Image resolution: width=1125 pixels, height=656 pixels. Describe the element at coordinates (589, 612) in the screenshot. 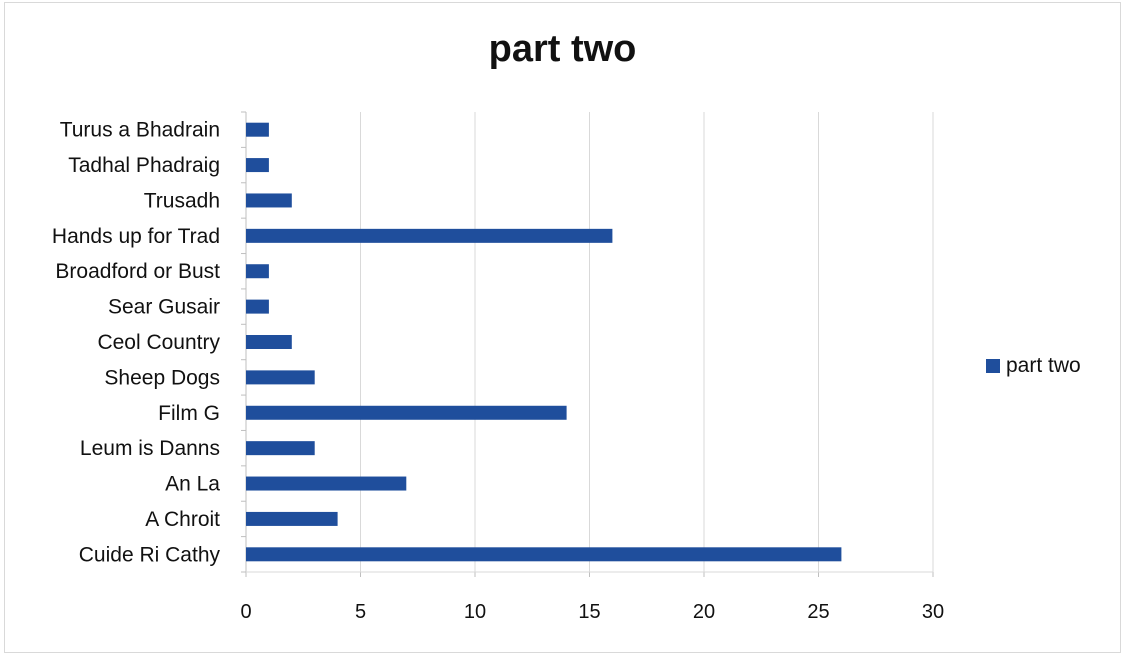

I see `x-tick-label: 15` at that location.